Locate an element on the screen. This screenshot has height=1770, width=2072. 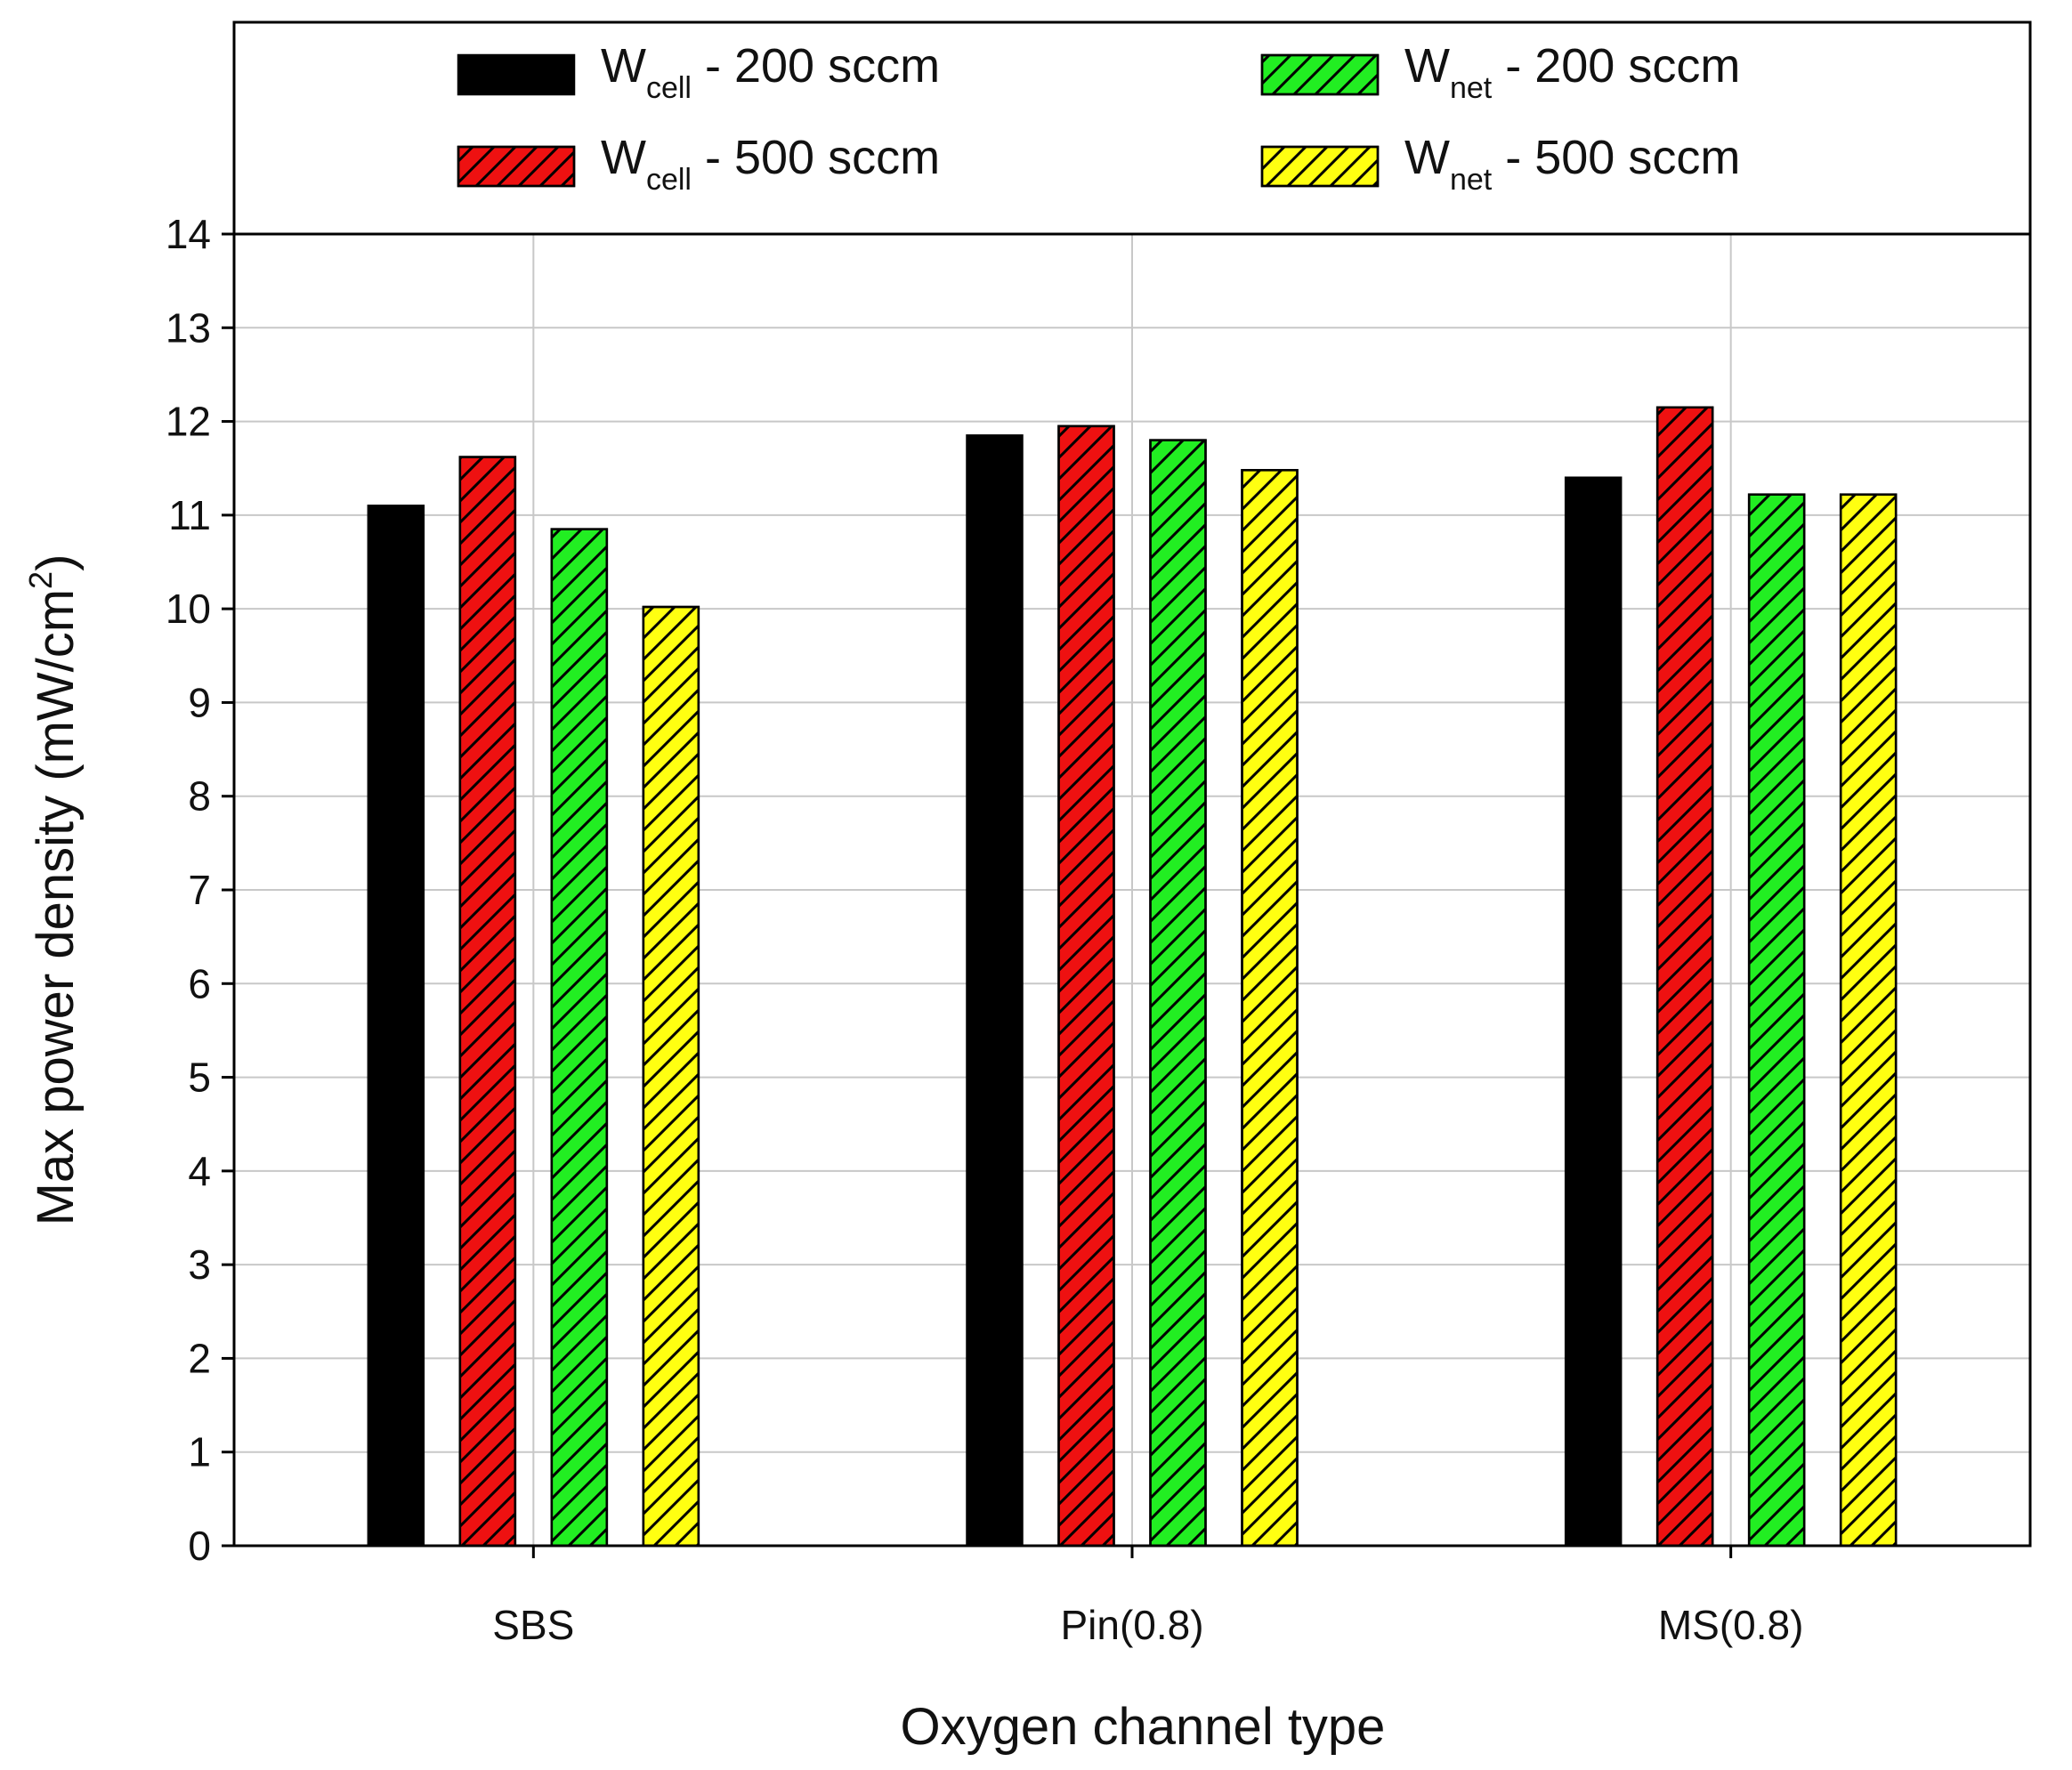
y-tick-label: 9 is located at coordinates (199, 702).